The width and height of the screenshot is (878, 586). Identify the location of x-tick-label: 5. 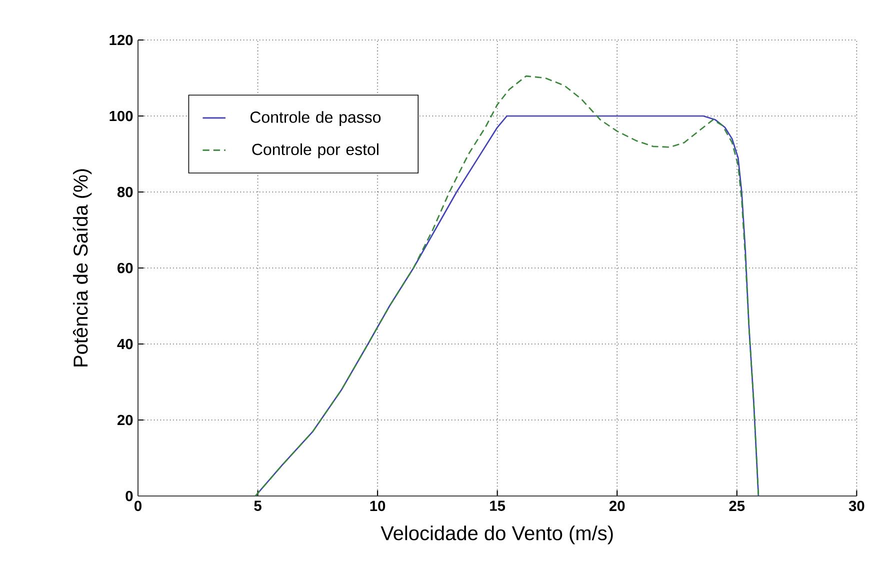
(258, 505).